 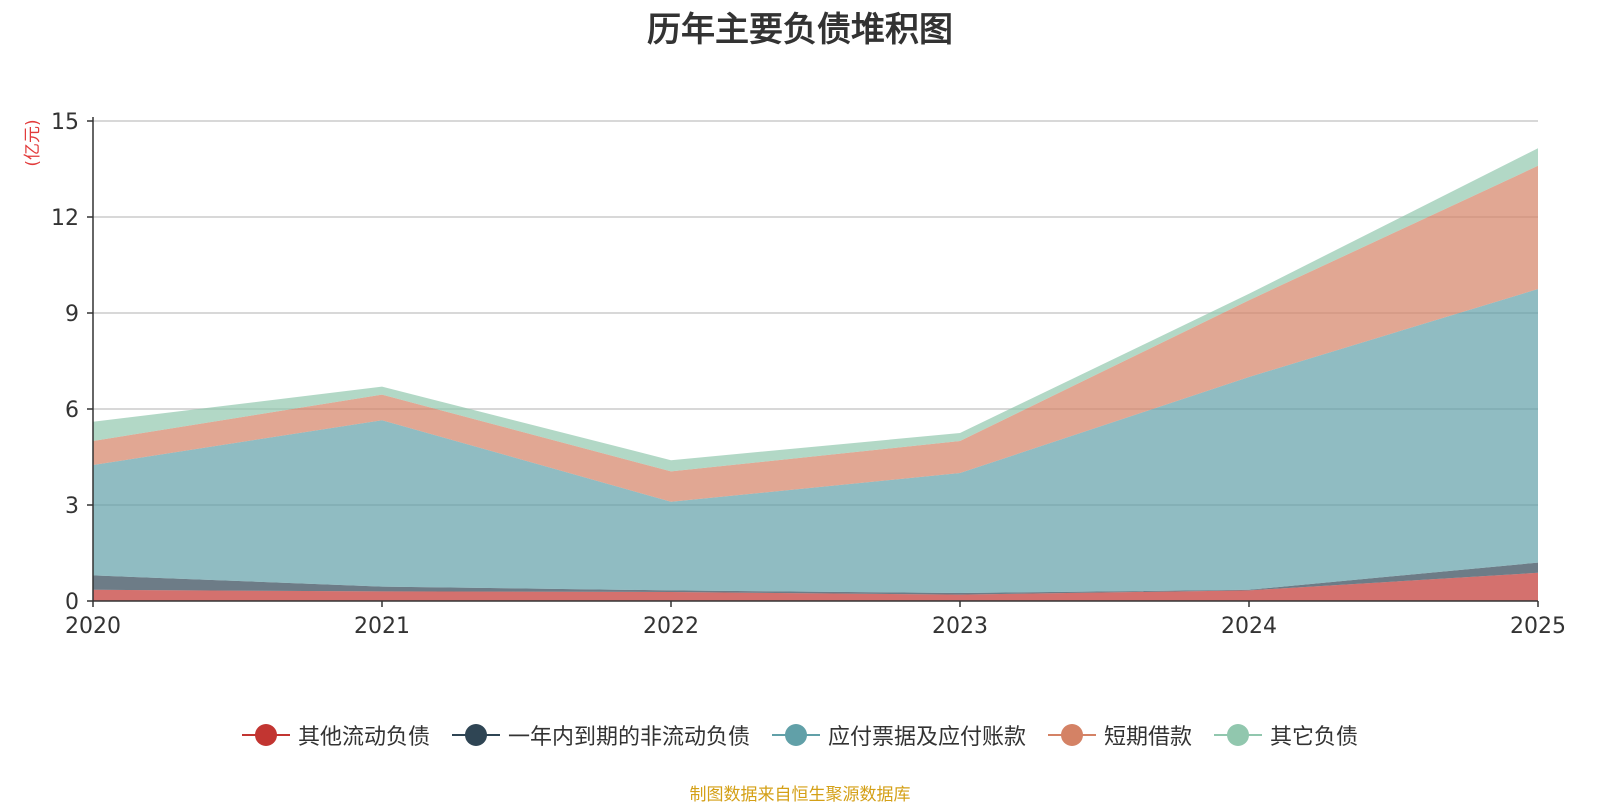 I want to click on legend-item: 其它负债, so click(x=1286, y=735).